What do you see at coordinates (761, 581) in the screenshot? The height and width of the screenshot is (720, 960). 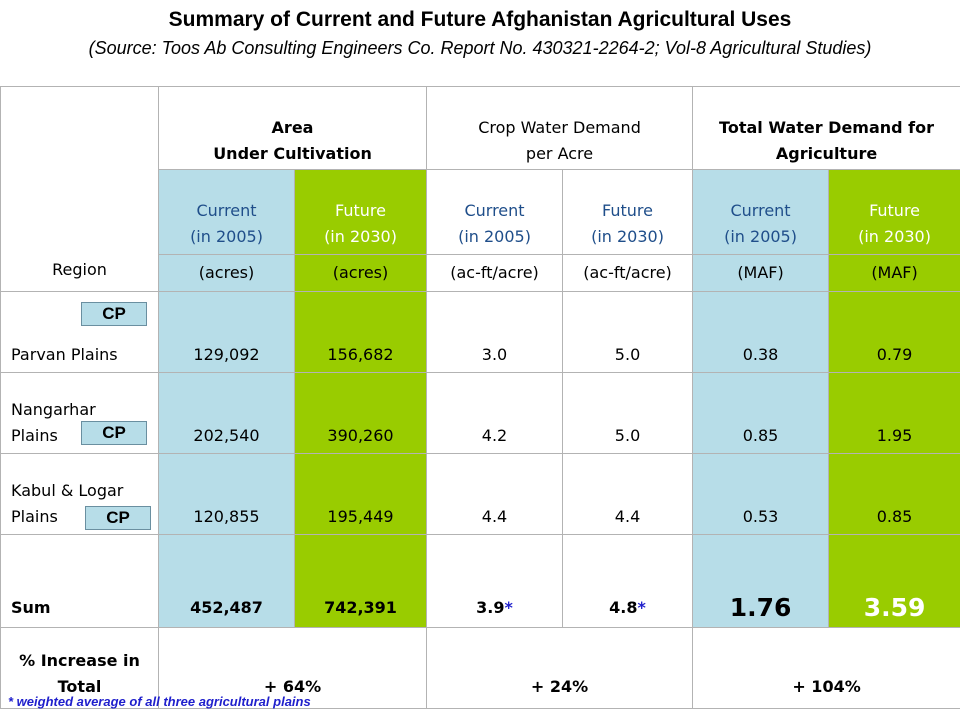 I see `sum-total-current: 1.76` at bounding box center [761, 581].